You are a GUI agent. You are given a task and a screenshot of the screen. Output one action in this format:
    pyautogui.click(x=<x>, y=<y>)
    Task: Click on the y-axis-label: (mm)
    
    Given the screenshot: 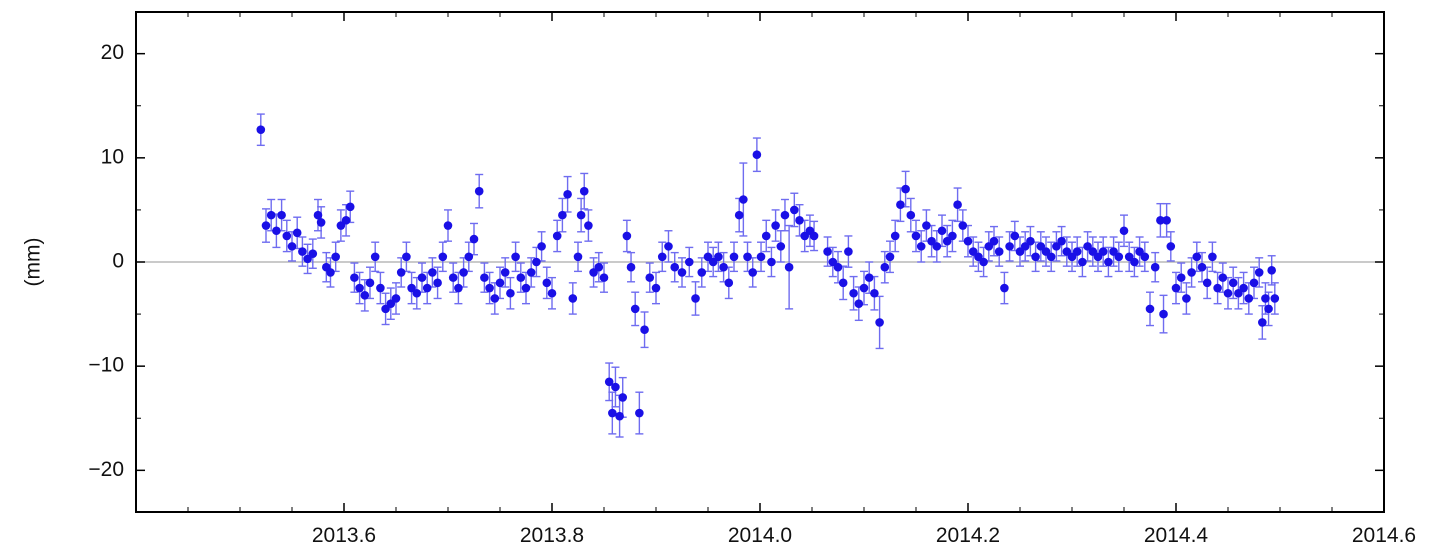 What is the action you would take?
    pyautogui.click(x=33, y=262)
    